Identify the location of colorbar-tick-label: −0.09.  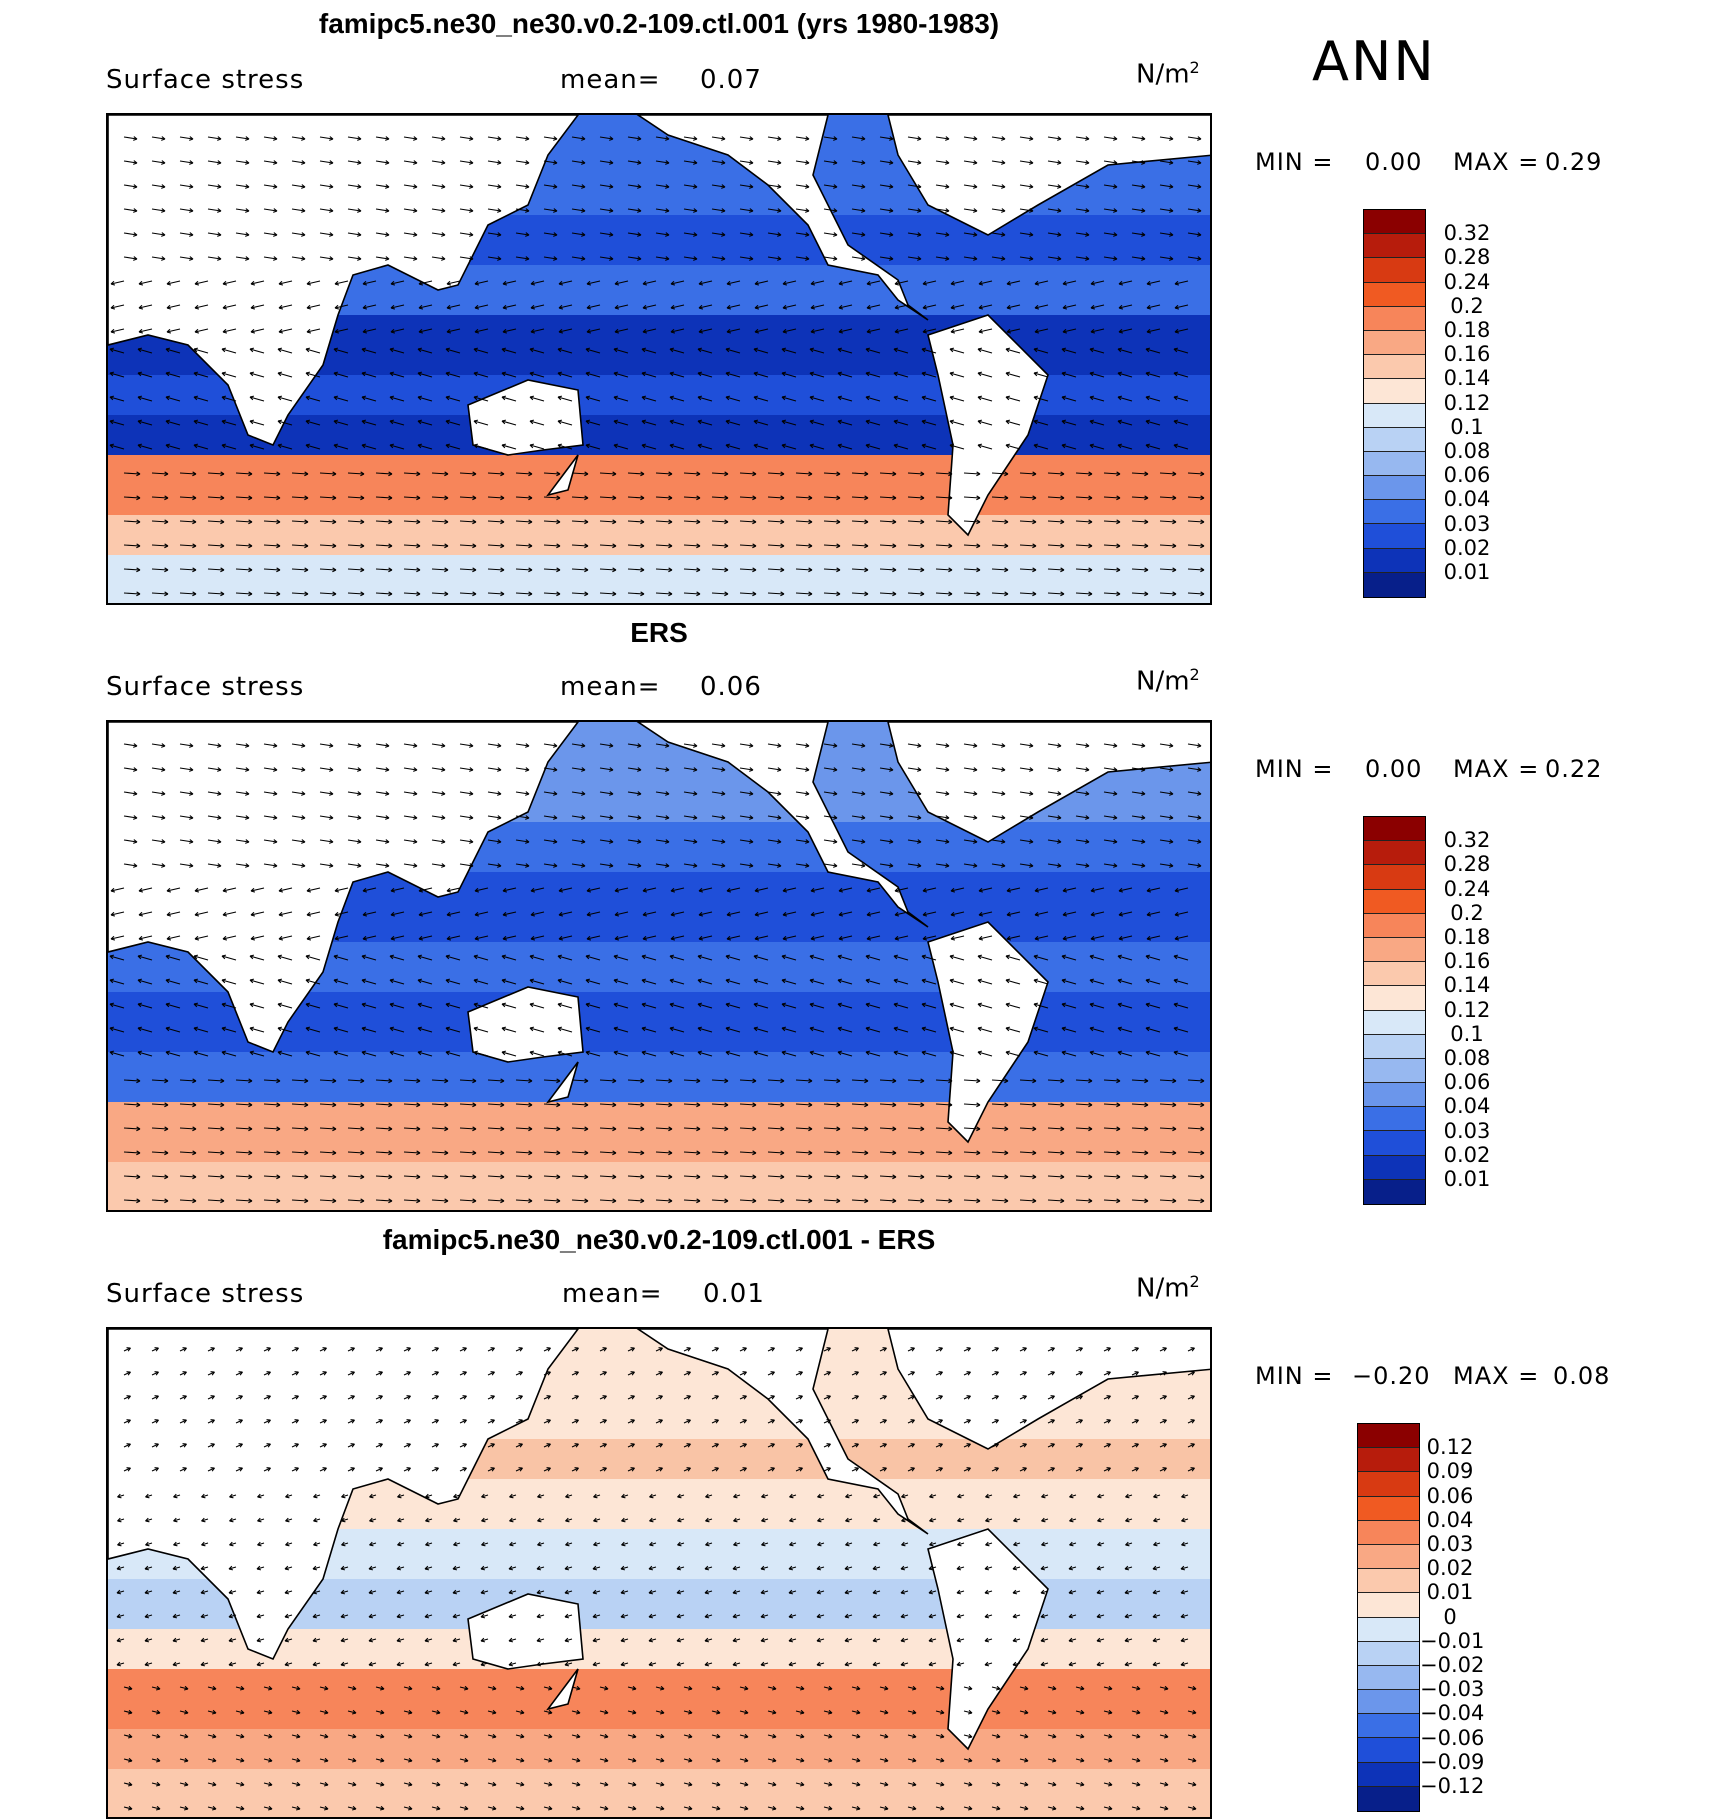
(1450, 1762).